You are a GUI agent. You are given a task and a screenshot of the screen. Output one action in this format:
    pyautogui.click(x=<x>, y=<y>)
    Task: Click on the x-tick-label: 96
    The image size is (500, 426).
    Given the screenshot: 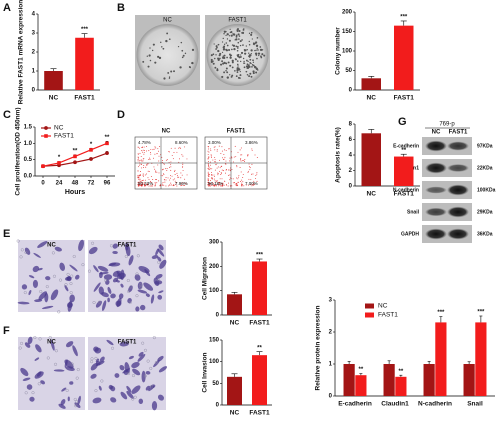 What is the action you would take?
    pyautogui.click(x=107, y=184)
    